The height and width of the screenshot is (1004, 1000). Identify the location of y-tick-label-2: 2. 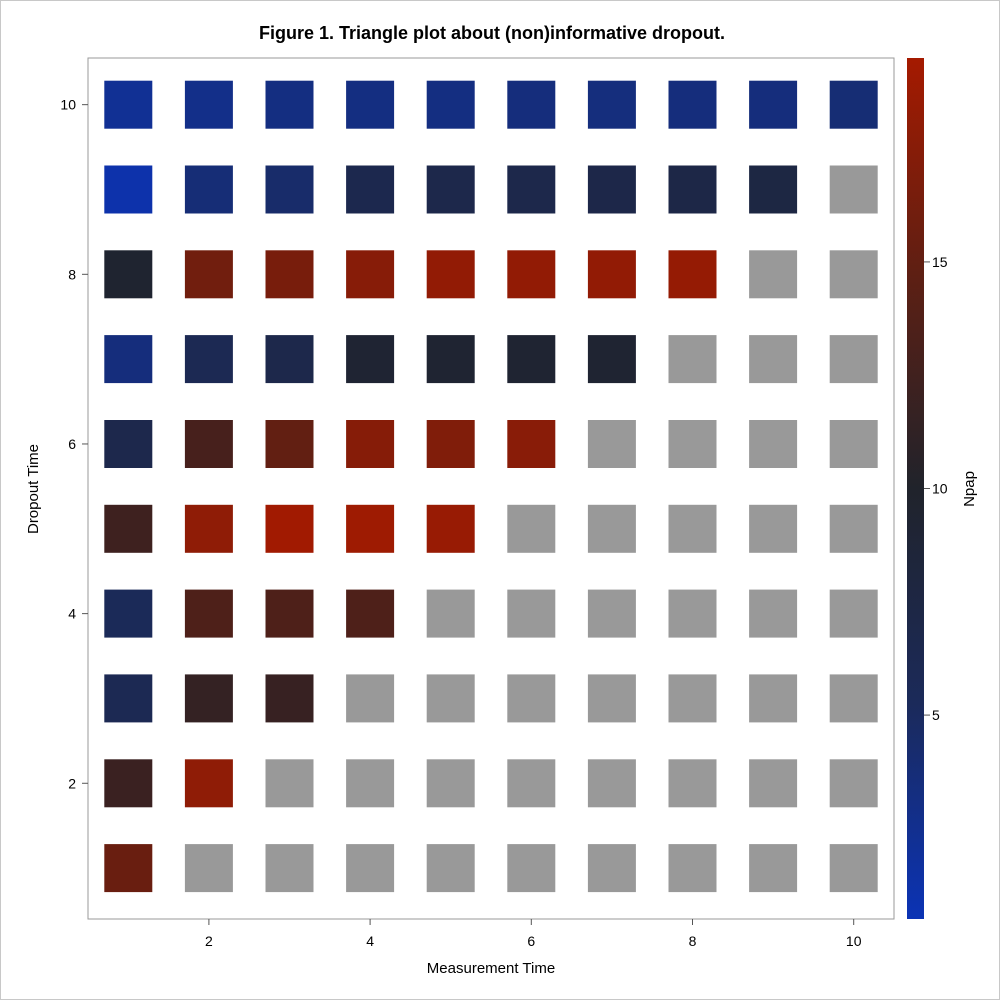
(72, 783).